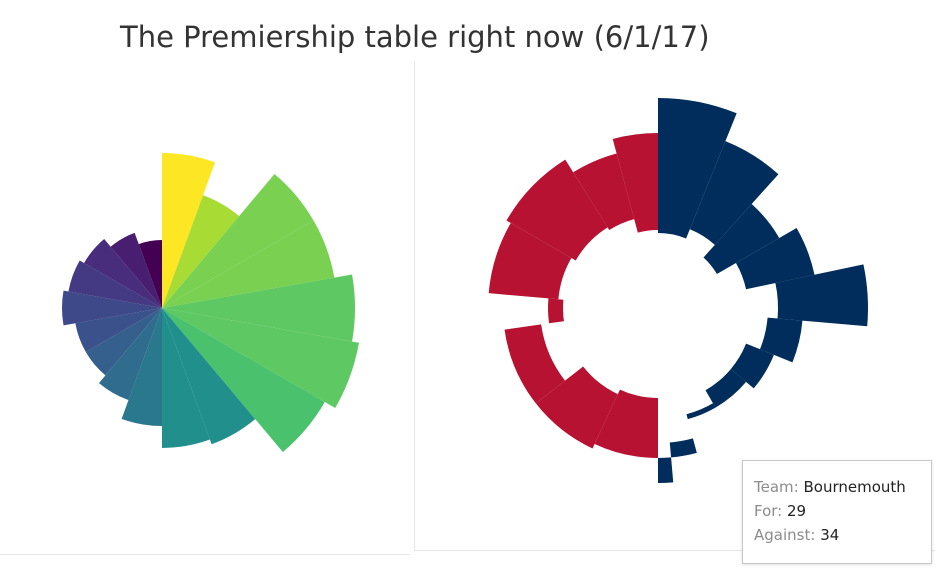 Image resolution: width=950 pixels, height=580 pixels. What do you see at coordinates (776, 487) in the screenshot?
I see `tooltip-team-key: Team:` at bounding box center [776, 487].